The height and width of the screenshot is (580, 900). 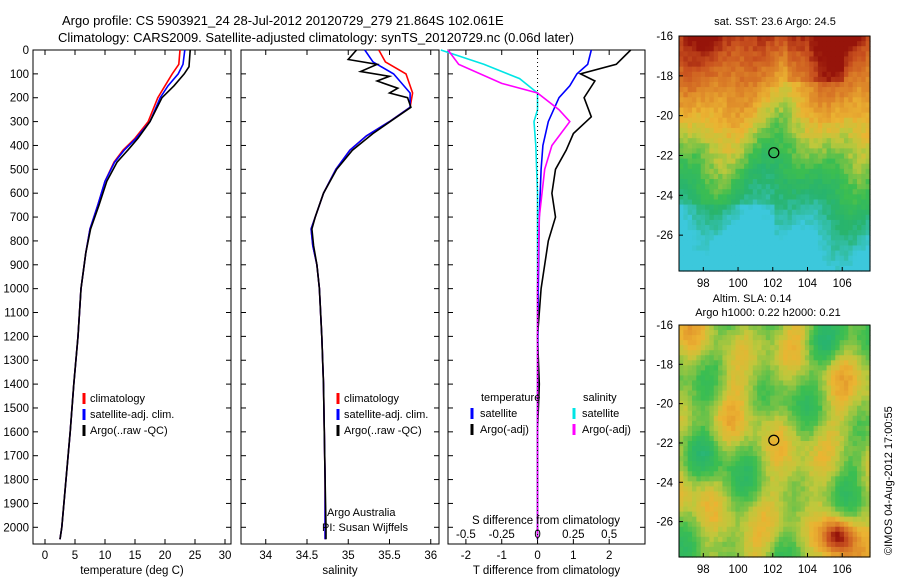 I want to click on temperature-ytick-label: 300, so click(x=19, y=123).